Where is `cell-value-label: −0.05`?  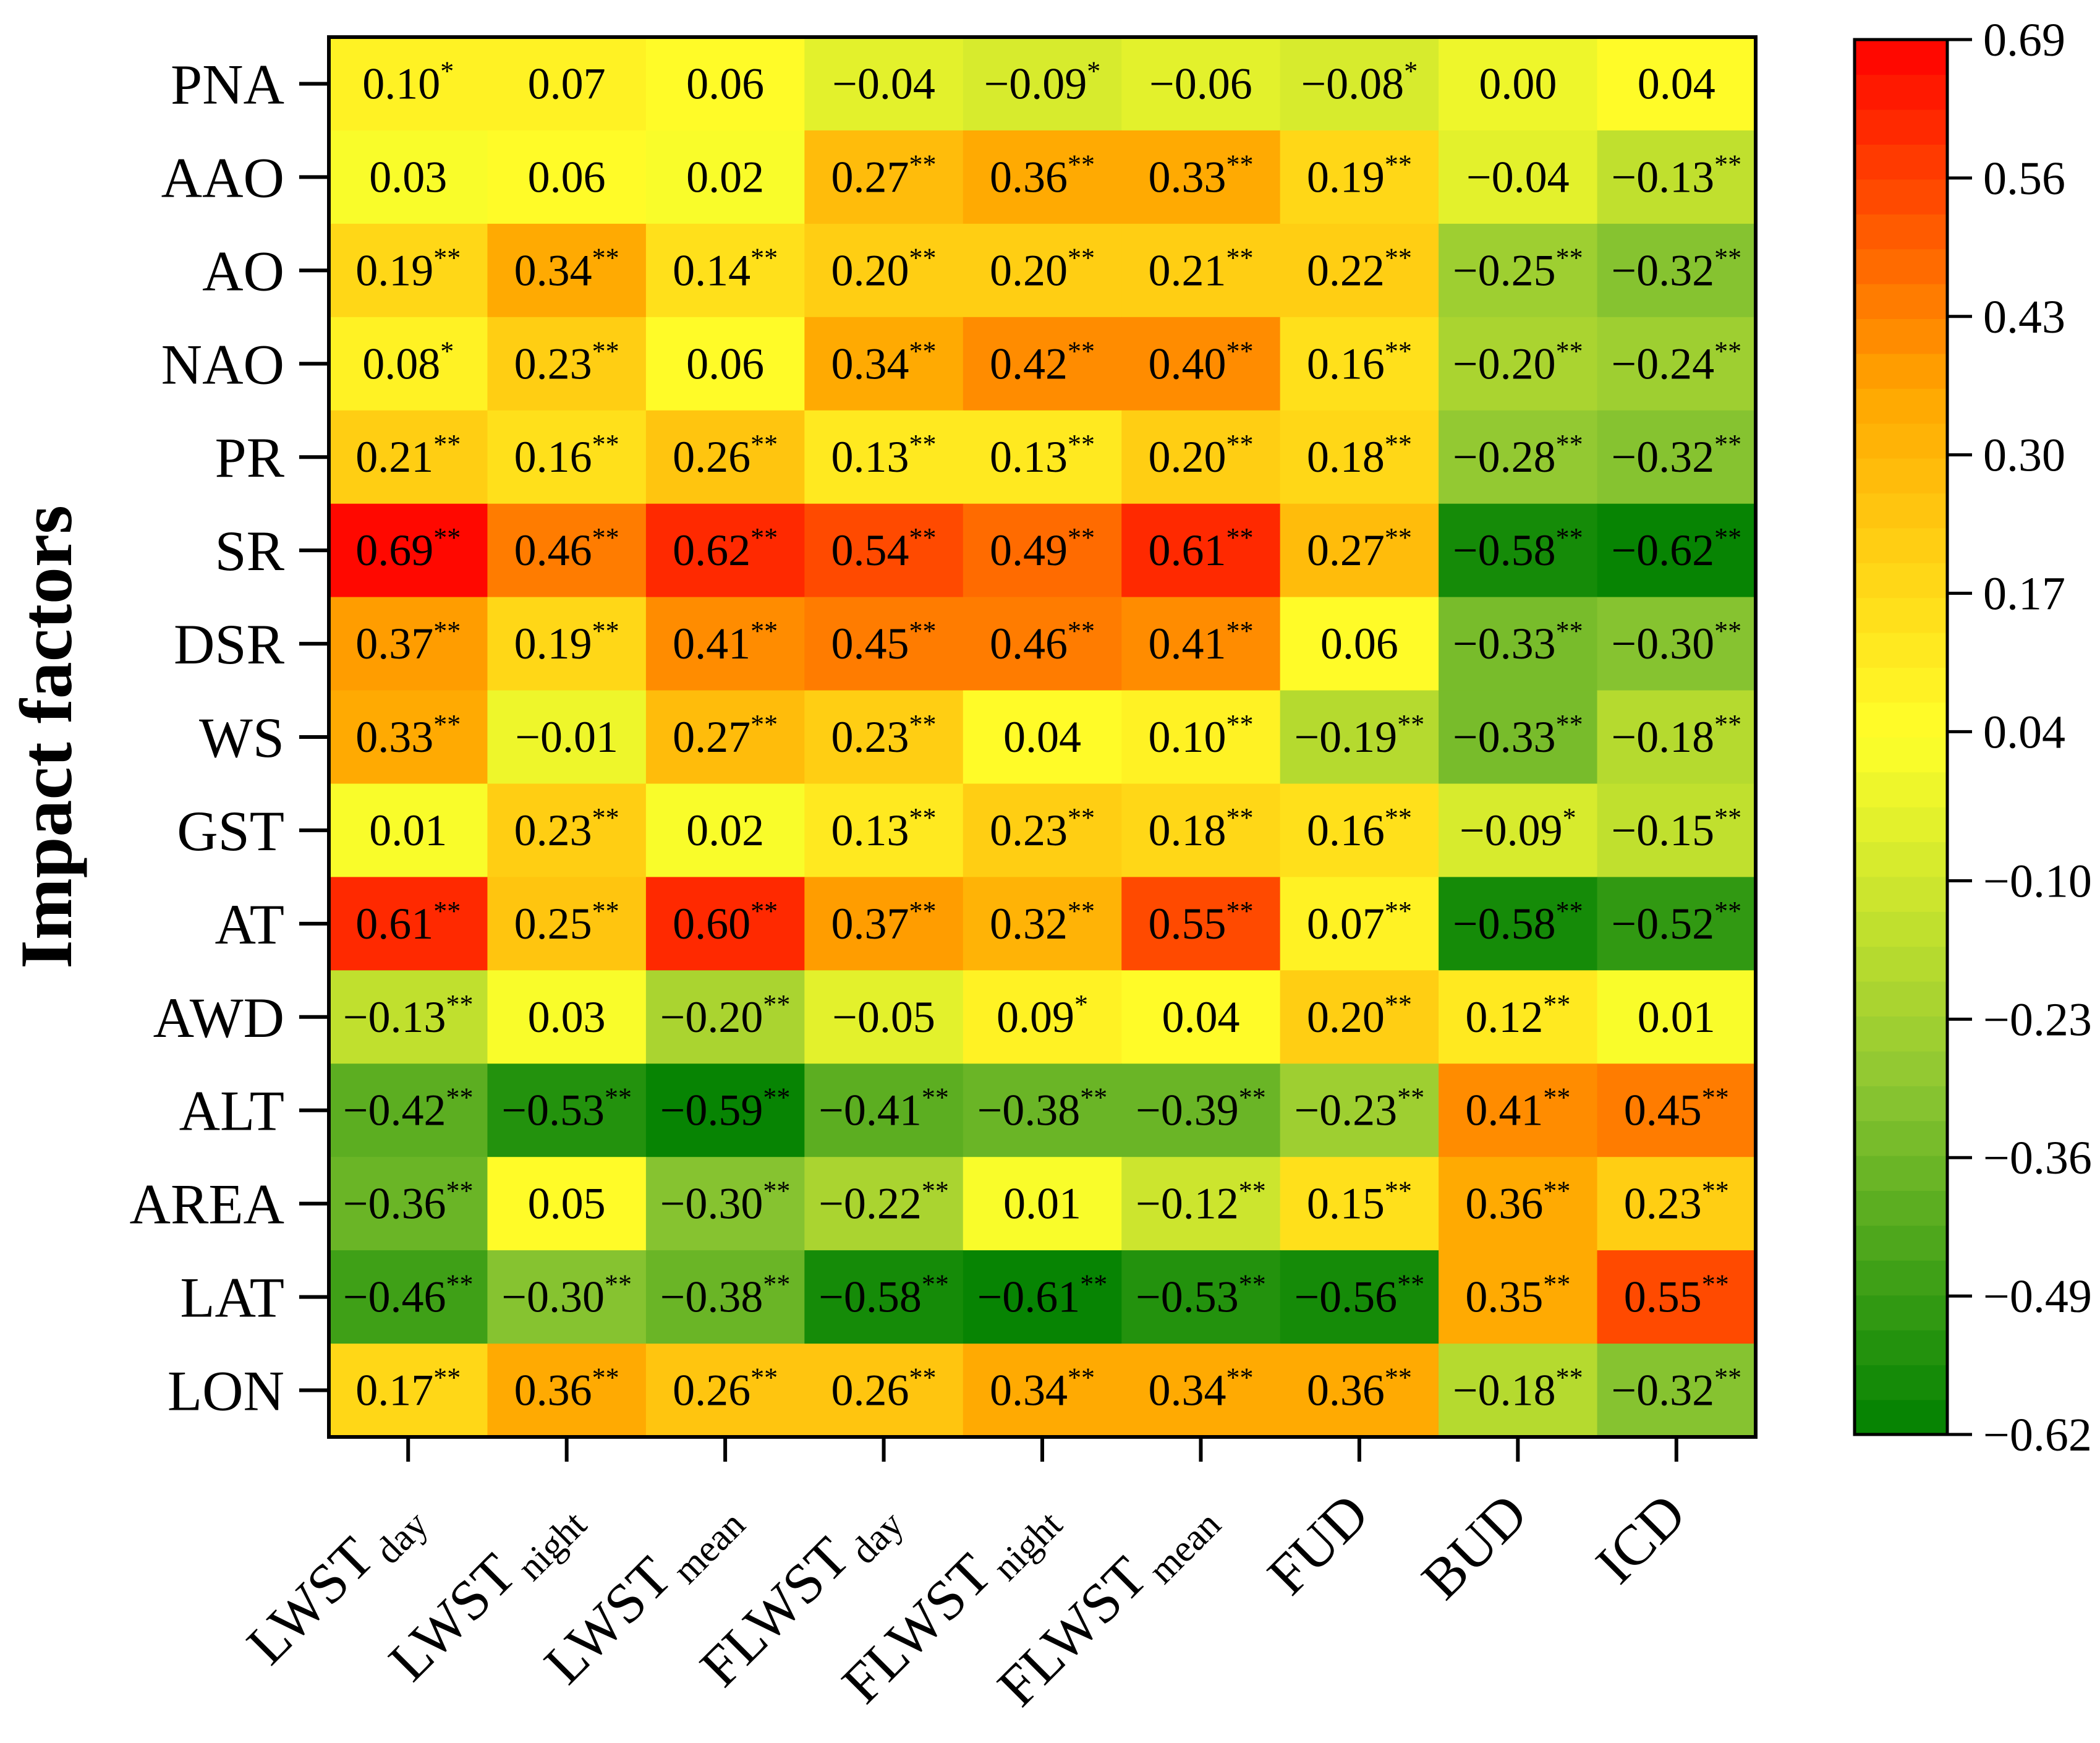 cell-value-label: −0.05 is located at coordinates (883, 1017).